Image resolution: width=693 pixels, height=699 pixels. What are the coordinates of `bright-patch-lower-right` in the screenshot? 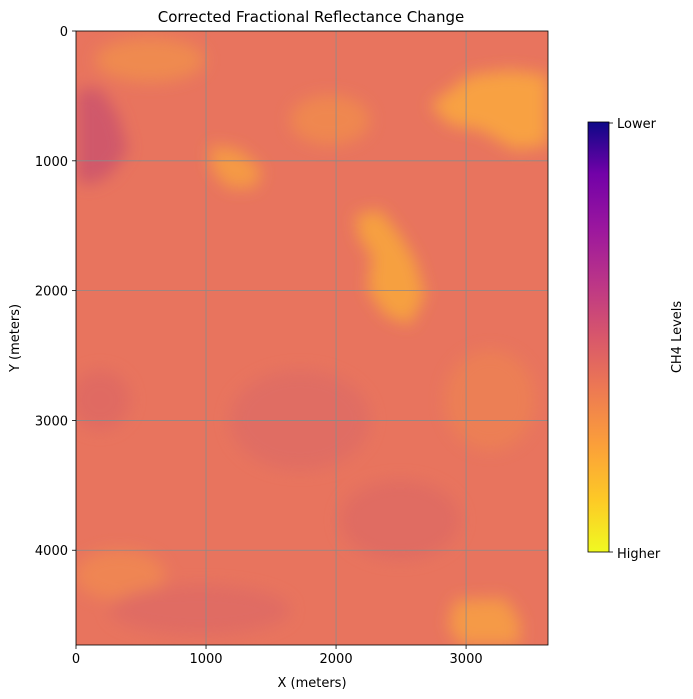 It's located at (484, 621).